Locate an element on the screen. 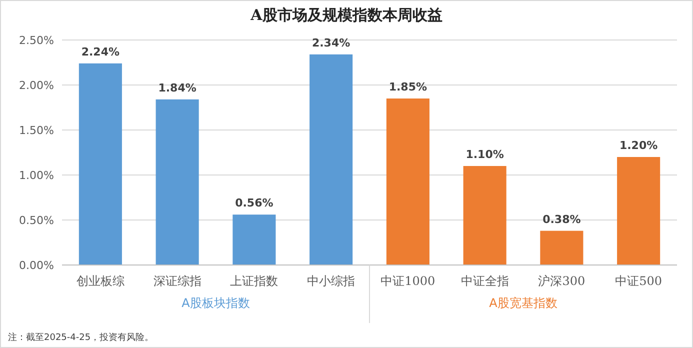  x-tick-label: 中证1000 is located at coordinates (408, 281).